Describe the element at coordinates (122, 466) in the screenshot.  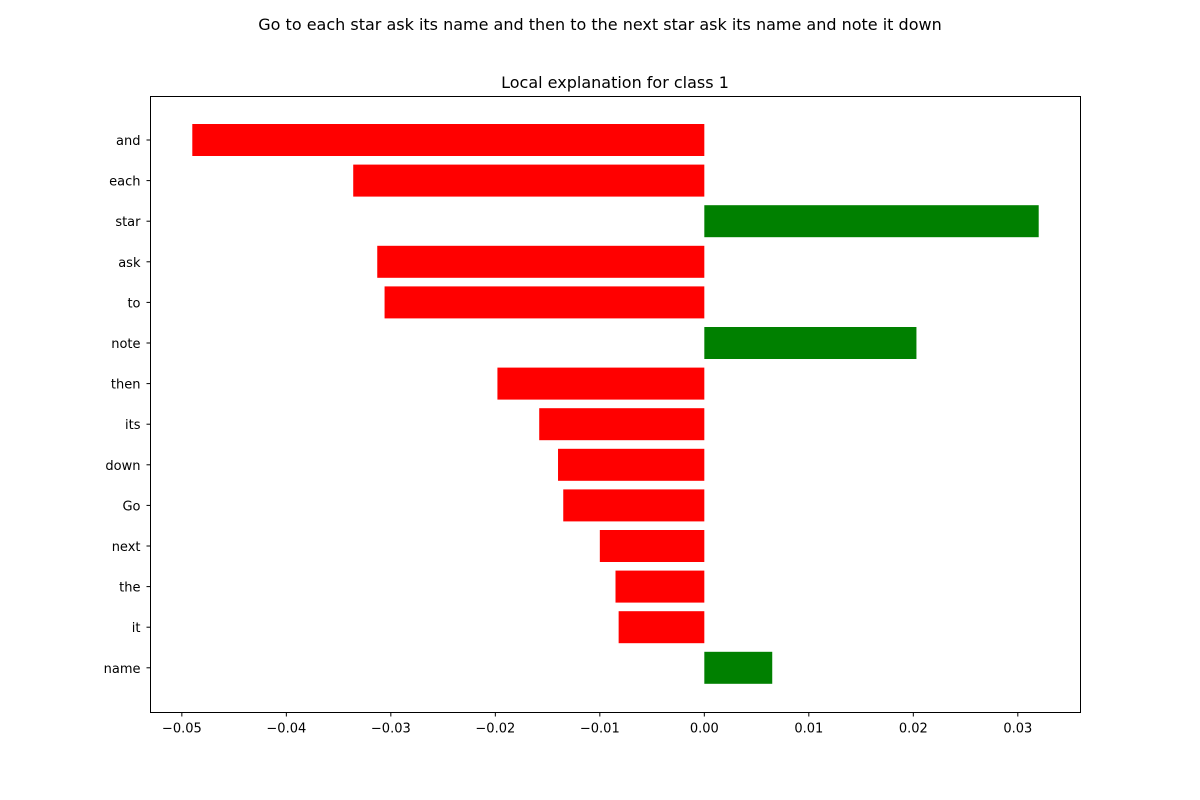
I see `y-tick-label: down` at that location.